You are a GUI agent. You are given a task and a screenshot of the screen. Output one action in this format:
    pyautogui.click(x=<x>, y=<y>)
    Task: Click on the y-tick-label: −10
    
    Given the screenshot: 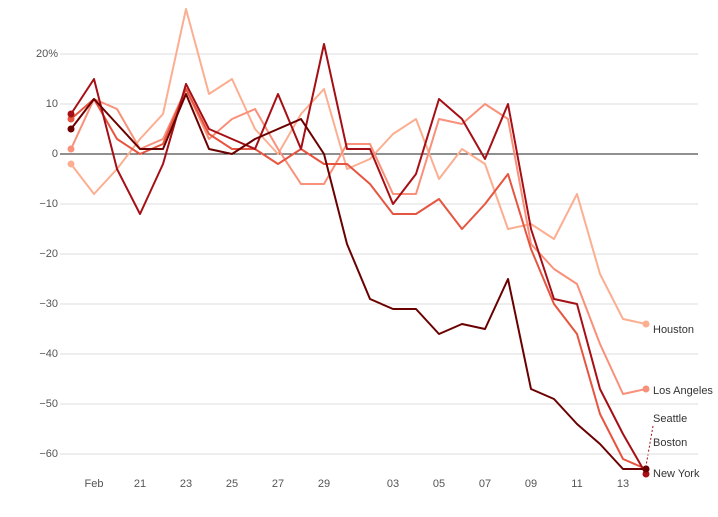 What is the action you would take?
    pyautogui.click(x=48, y=204)
    